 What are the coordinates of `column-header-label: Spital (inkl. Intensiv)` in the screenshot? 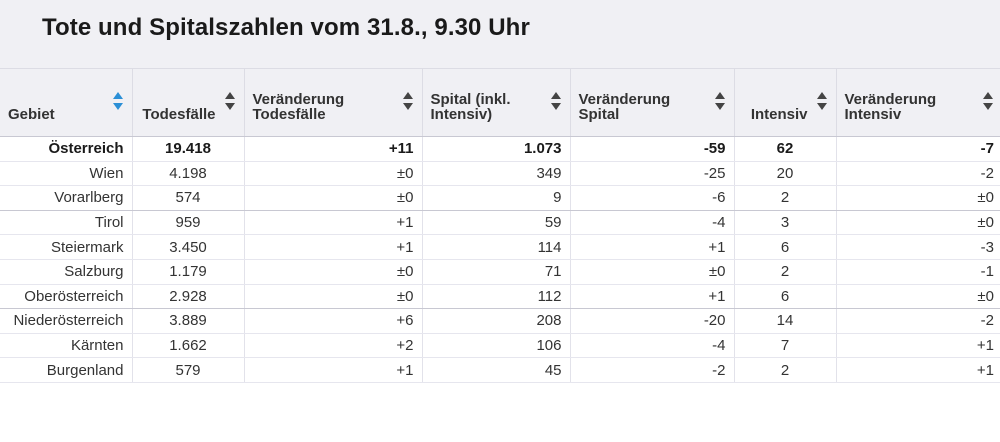 It's located at (470, 107).